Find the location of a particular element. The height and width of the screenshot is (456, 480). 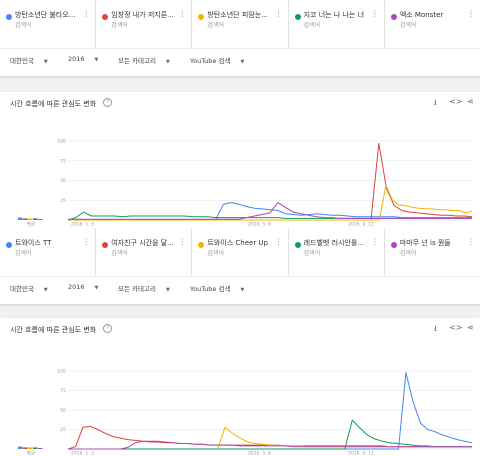

term-card: 마마무 넌 is 뭔들 검색어 ⋮ is located at coordinates (432, 252).